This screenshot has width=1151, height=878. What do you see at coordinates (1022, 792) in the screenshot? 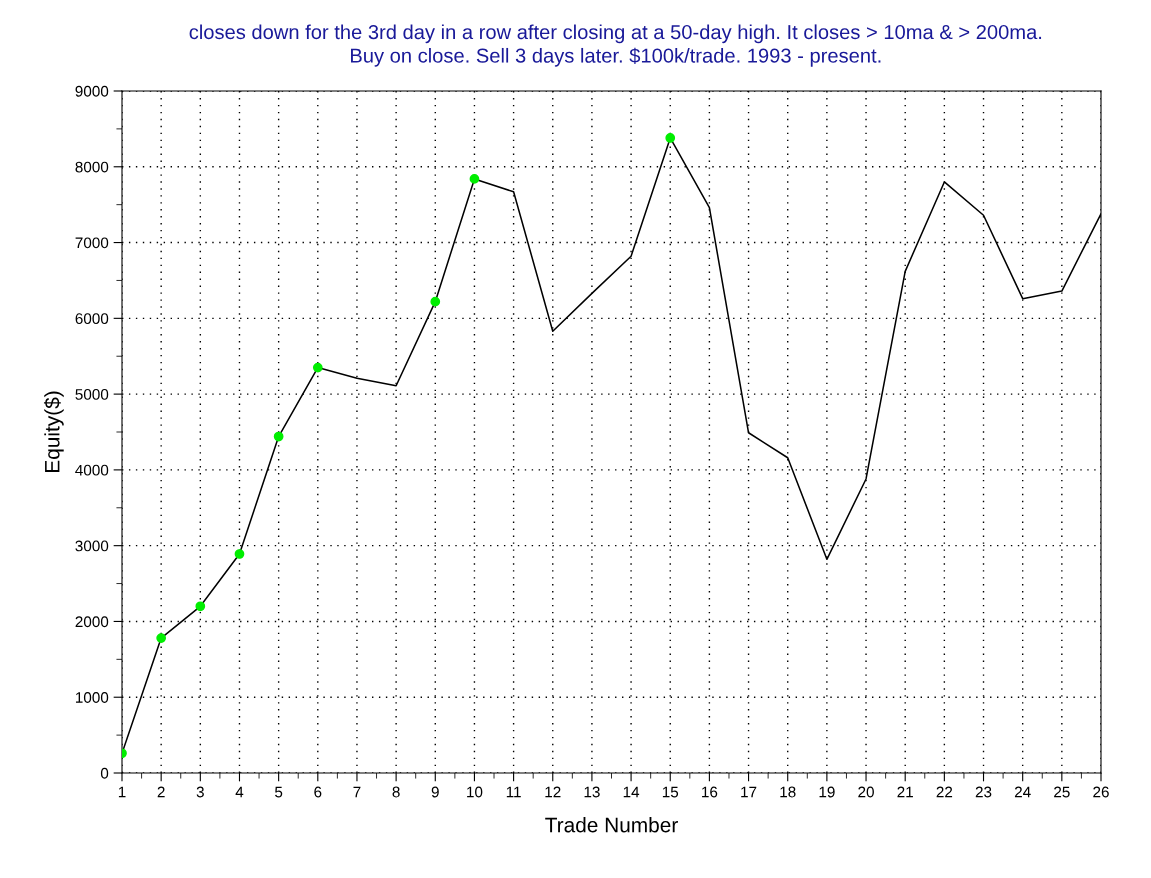
I see `x-tick-label: 24` at bounding box center [1022, 792].